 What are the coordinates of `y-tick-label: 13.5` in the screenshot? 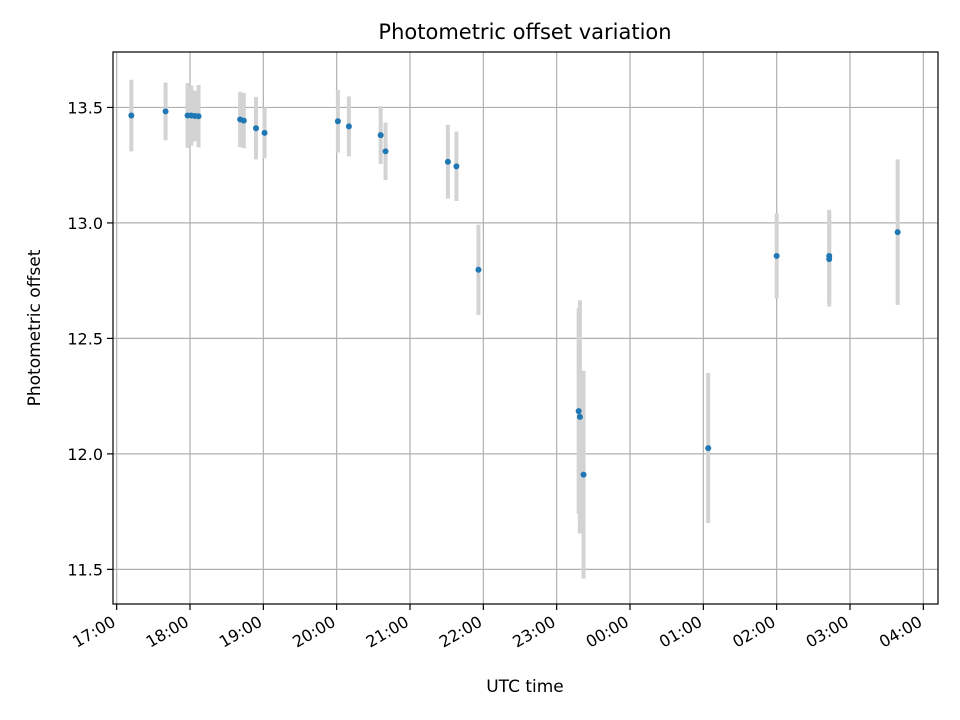 It's located at (85, 107).